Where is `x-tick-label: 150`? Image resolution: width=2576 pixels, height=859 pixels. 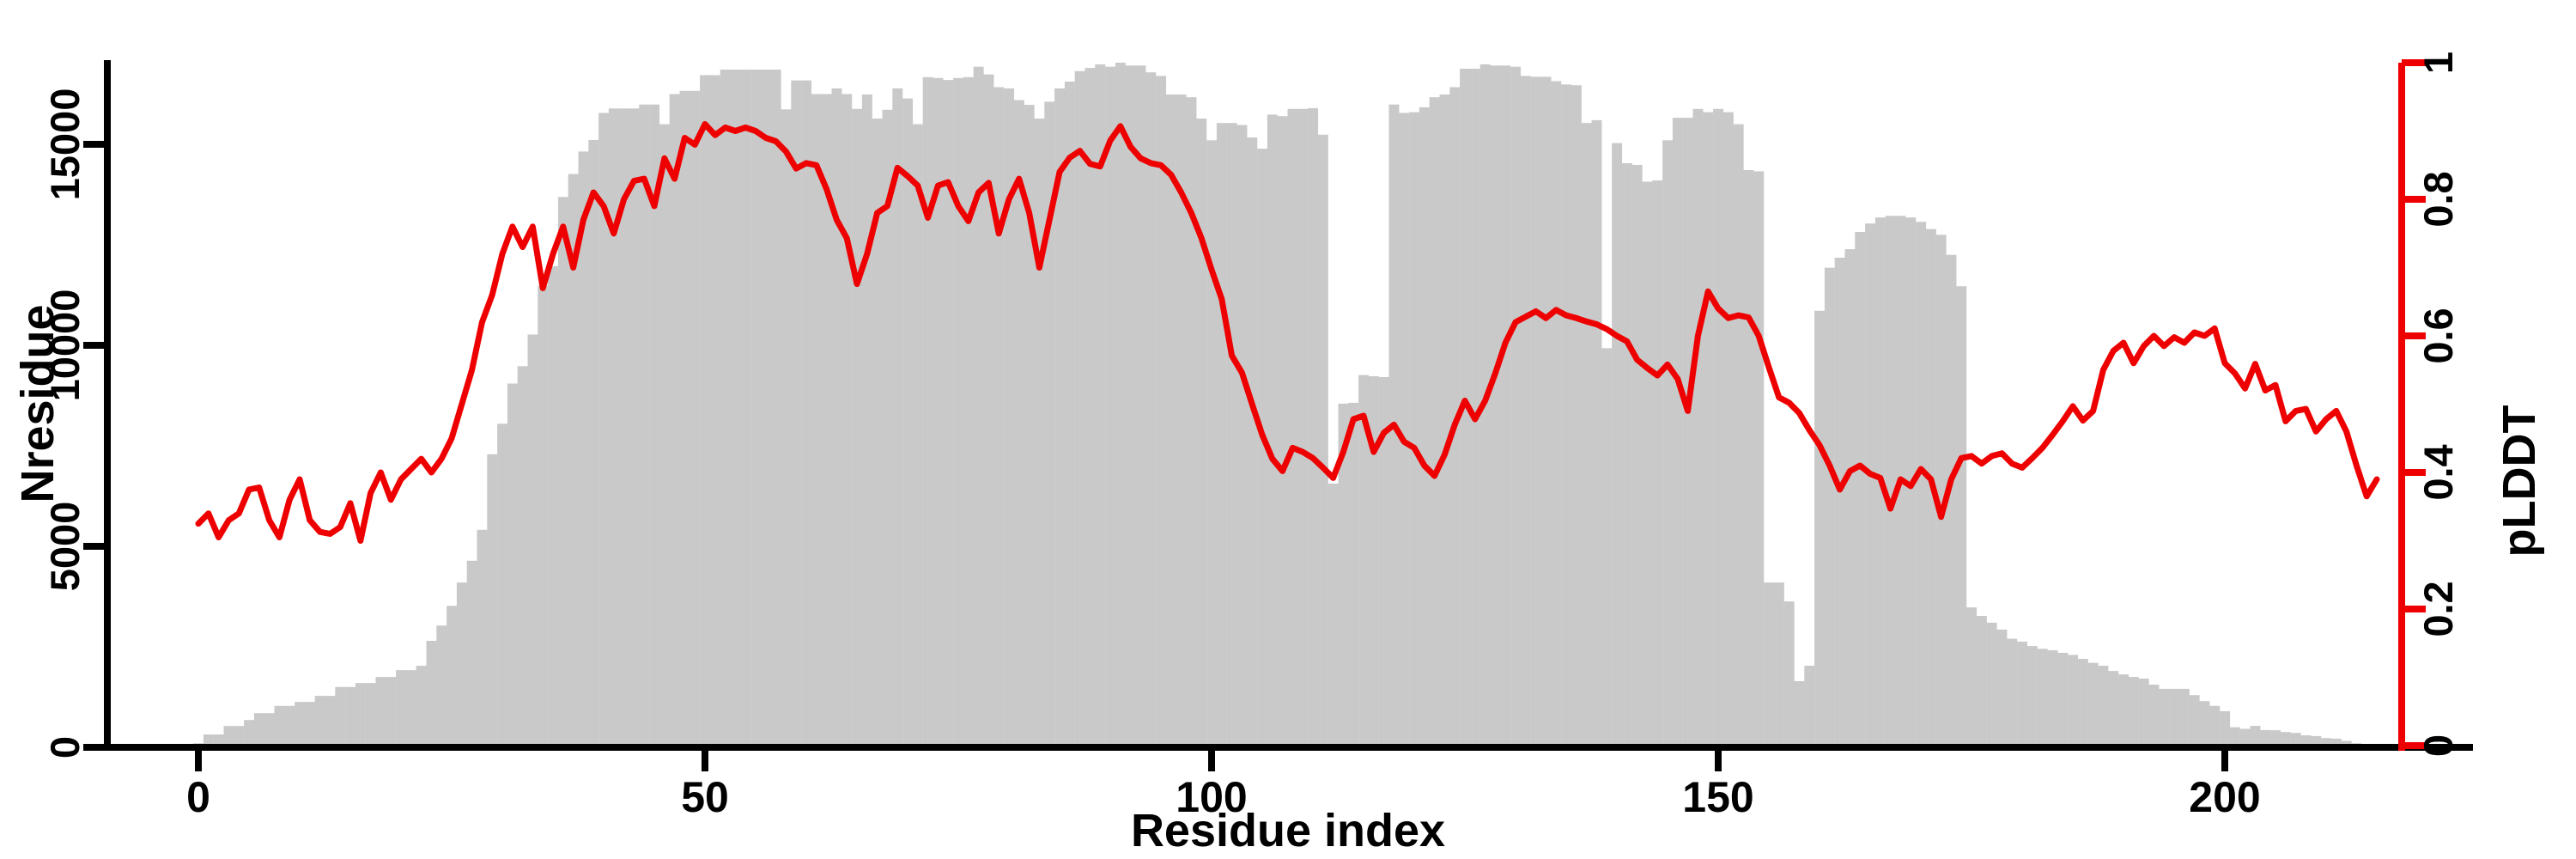
x-tick-label: 150 is located at coordinates (1718, 797).